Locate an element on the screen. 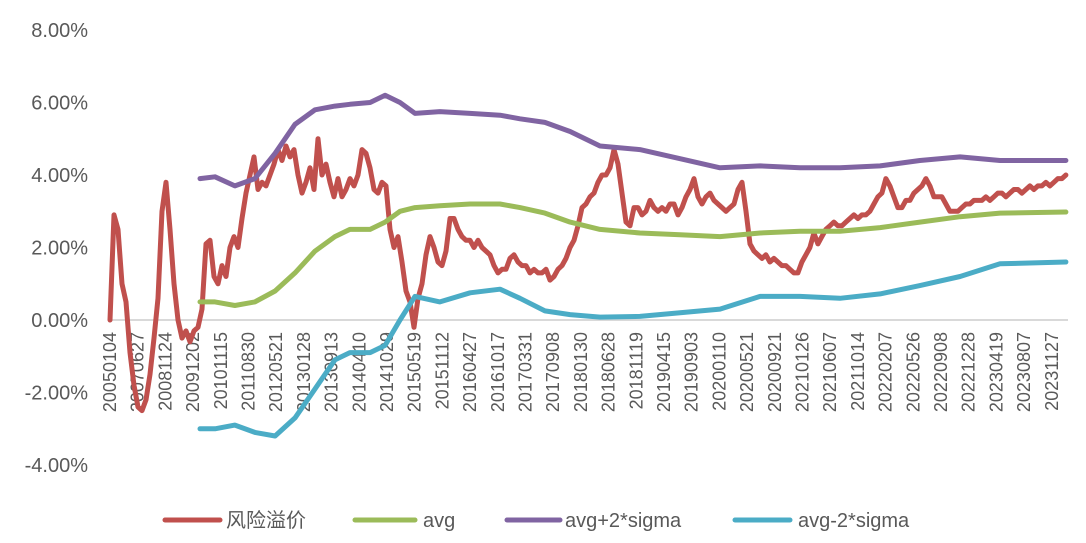 The width and height of the screenshot is (1086, 543). legend: 风险溢价 avg avg+2*sigma avg-2*sigma is located at coordinates (536, 520).